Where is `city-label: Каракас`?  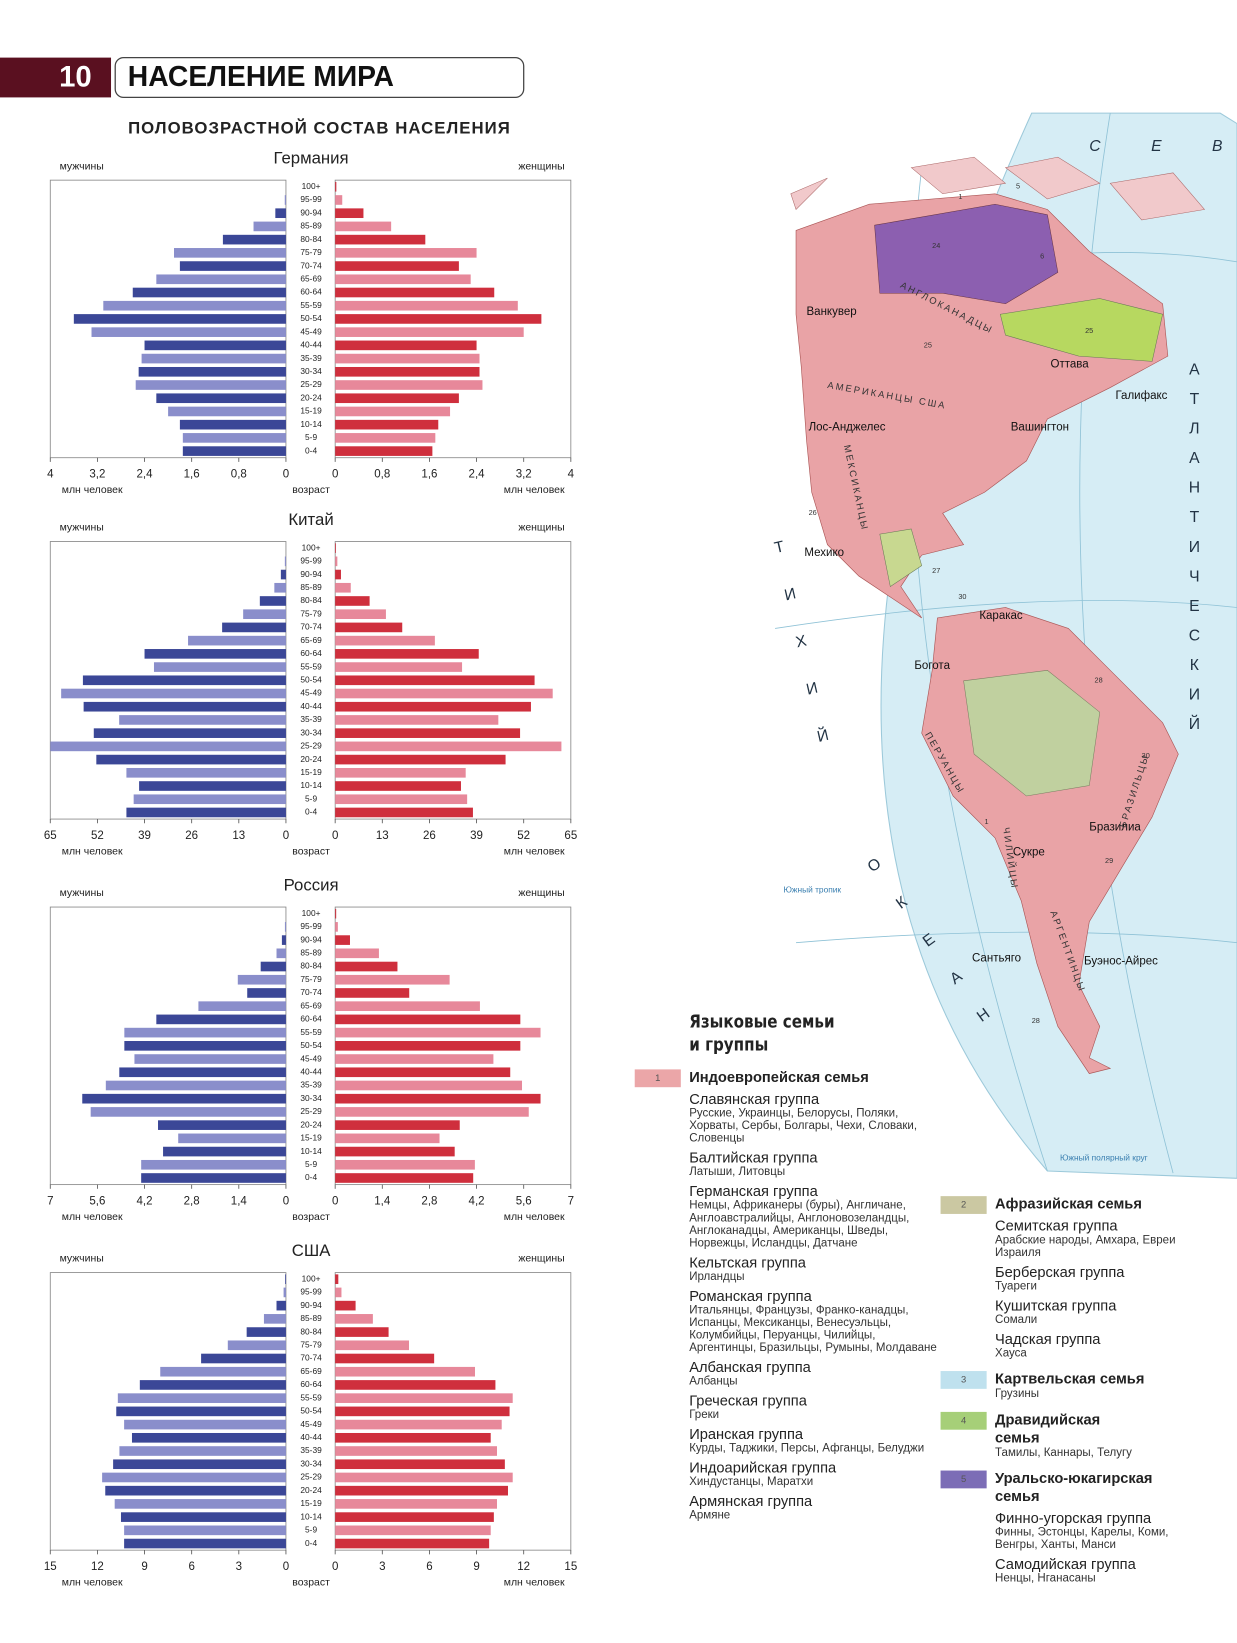
city-label: Каракас is located at coordinates (1001, 616).